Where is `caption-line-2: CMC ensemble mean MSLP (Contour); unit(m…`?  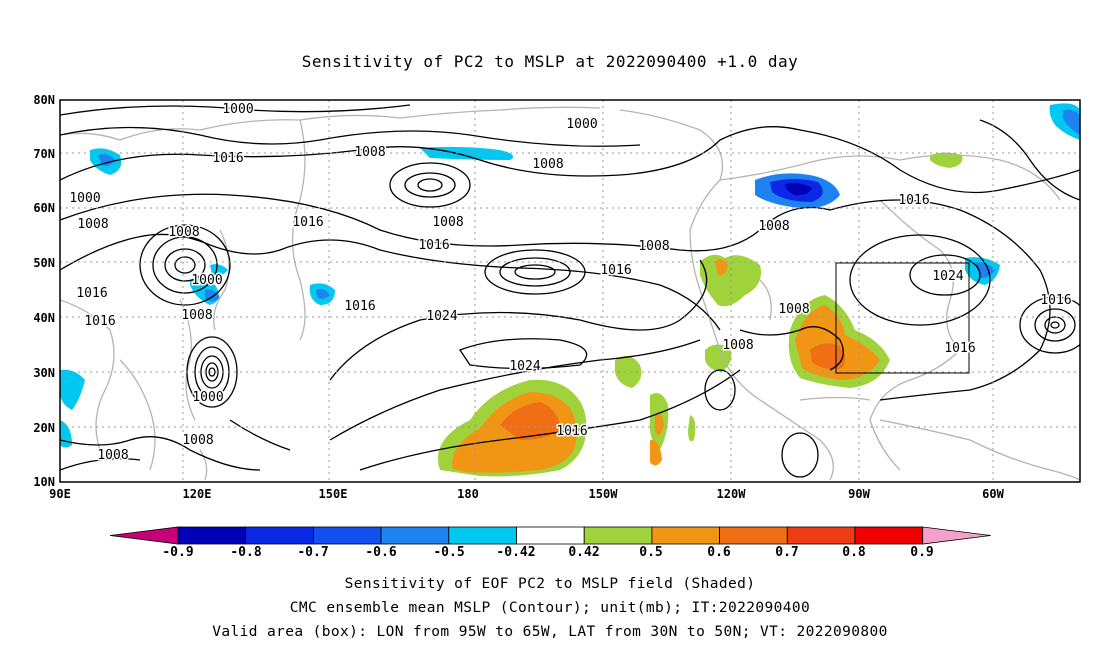 caption-line-2: CMC ensemble mean MSLP (Contour); unit(m… is located at coordinates (550, 608).